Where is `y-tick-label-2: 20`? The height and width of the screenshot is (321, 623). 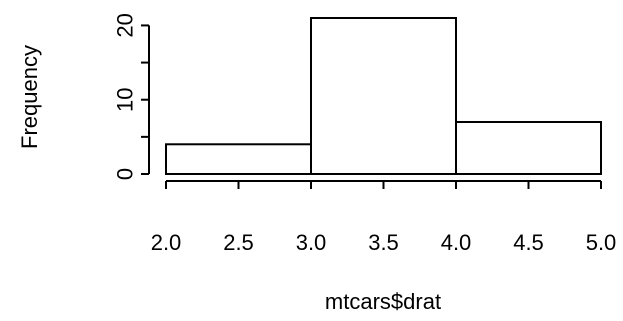 y-tick-label-2: 20 is located at coordinates (125, 25).